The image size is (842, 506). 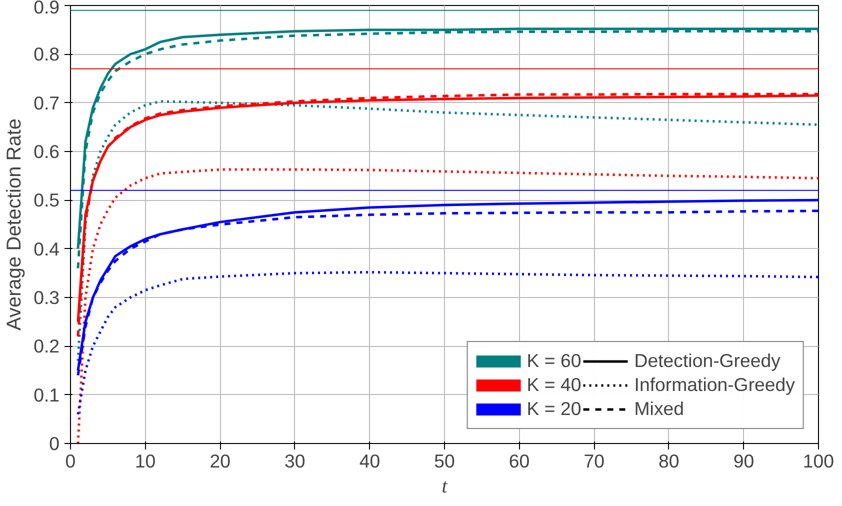 What do you see at coordinates (445, 487) in the screenshot?
I see `x-axis-title: t` at bounding box center [445, 487].